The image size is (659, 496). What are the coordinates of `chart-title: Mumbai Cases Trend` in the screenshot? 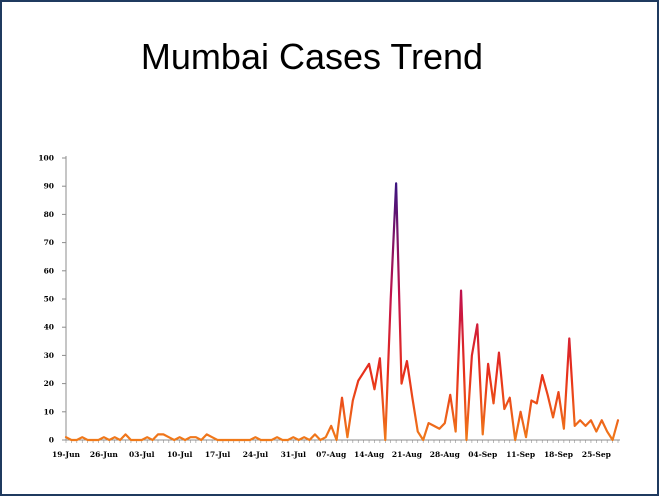 It's located at (312, 56).